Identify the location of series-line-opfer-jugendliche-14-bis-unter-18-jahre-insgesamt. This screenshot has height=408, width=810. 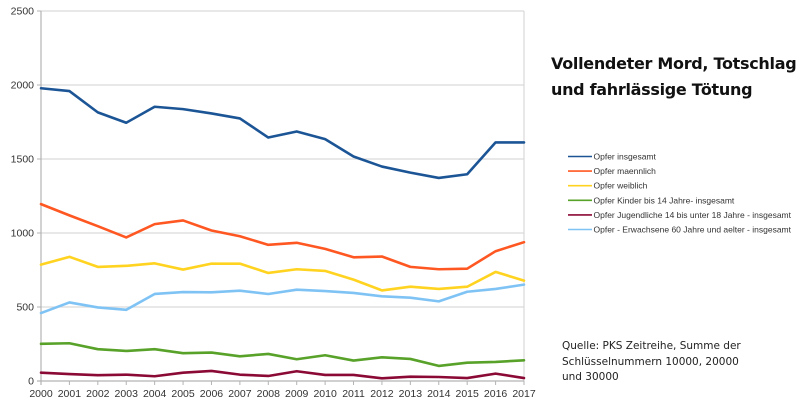
(282, 374).